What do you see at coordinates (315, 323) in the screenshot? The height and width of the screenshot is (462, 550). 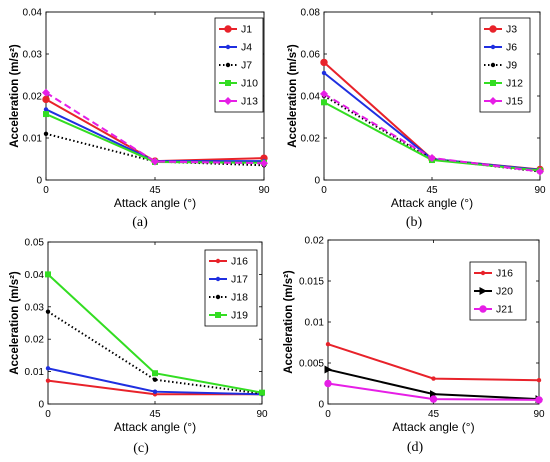 I see `panel4-ytick-label: 0.01` at bounding box center [315, 323].